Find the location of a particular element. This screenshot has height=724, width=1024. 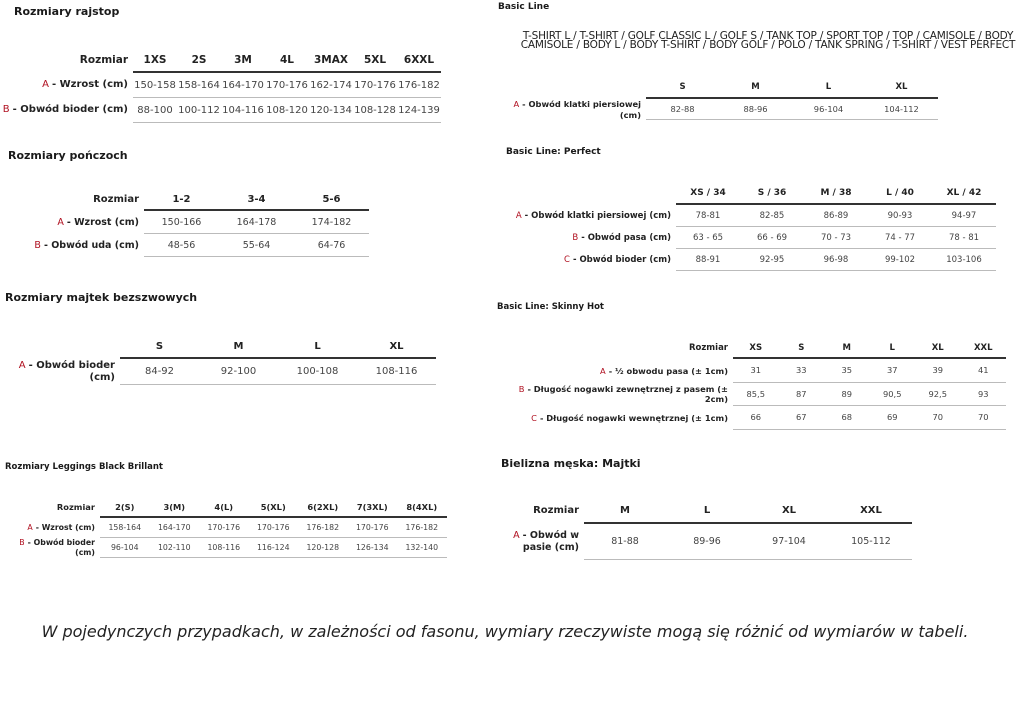

measurement-letter: C is located at coordinates (534, 417).